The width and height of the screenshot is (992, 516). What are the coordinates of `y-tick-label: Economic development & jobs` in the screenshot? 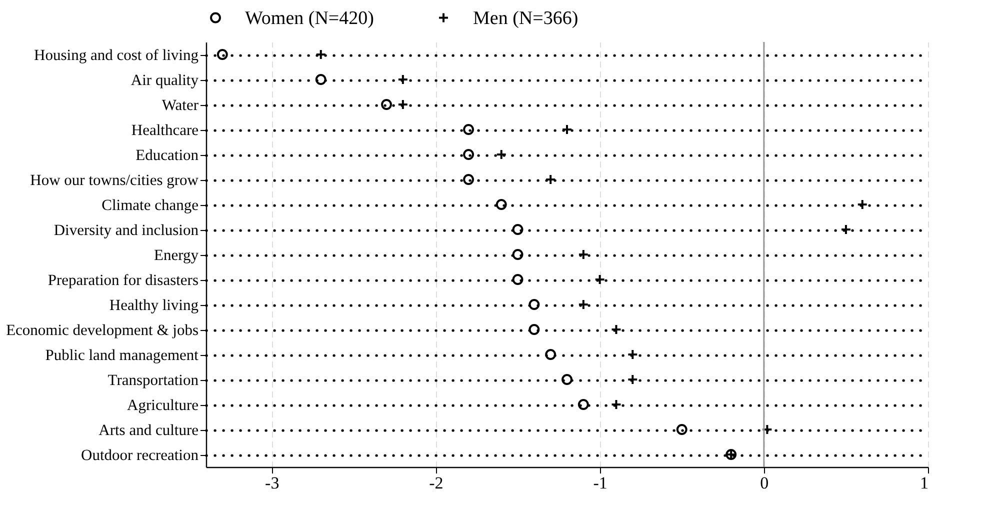 It's located at (102, 330).